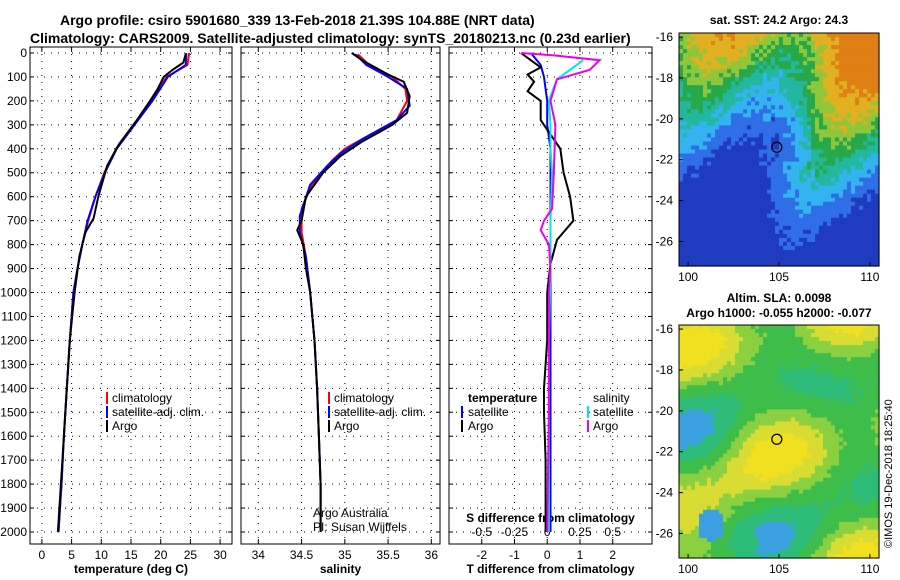  What do you see at coordinates (688, 277) in the screenshot?
I see `x-tick-label: 100` at bounding box center [688, 277].